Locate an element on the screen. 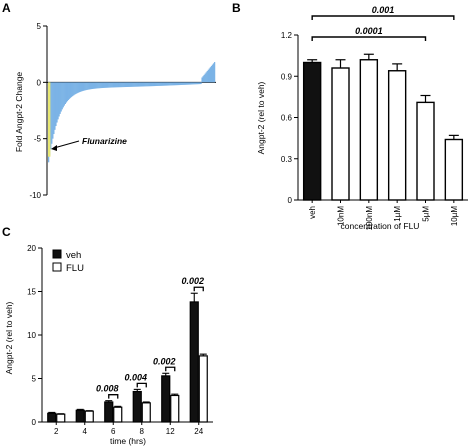  panel-a-arrow-head is located at coordinates (54, 148).